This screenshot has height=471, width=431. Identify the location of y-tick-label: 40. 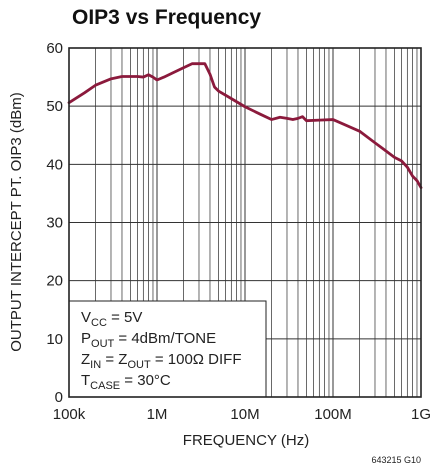
(54, 164).